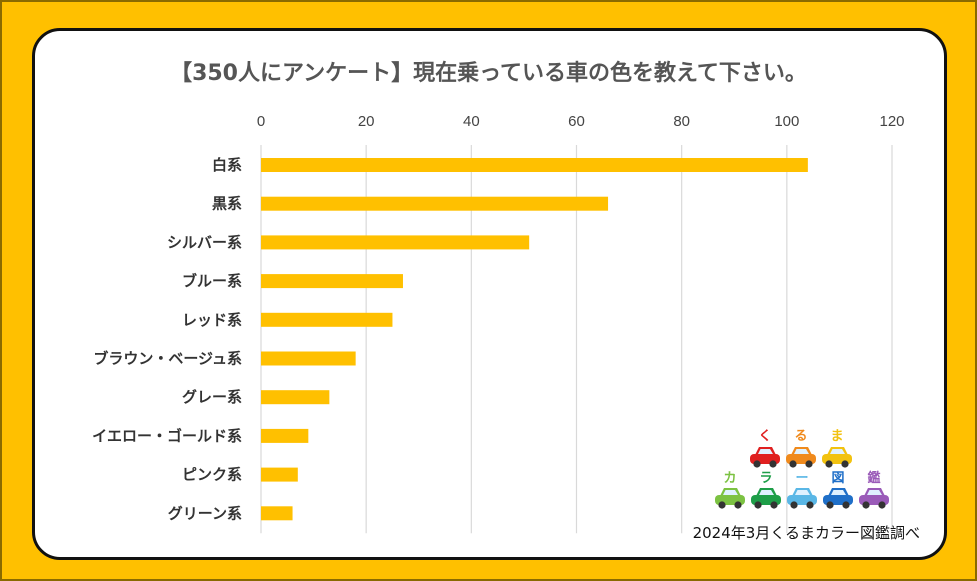 The image size is (977, 581). Describe the element at coordinates (227, 165) in the screenshot. I see `category-label: 白系` at that location.